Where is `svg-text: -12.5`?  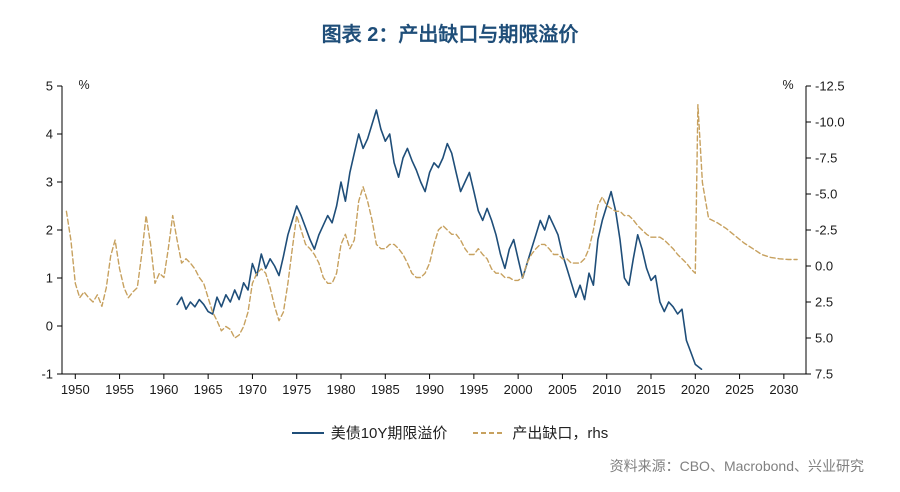
svg-text: -12.5 is located at coordinates (830, 86).